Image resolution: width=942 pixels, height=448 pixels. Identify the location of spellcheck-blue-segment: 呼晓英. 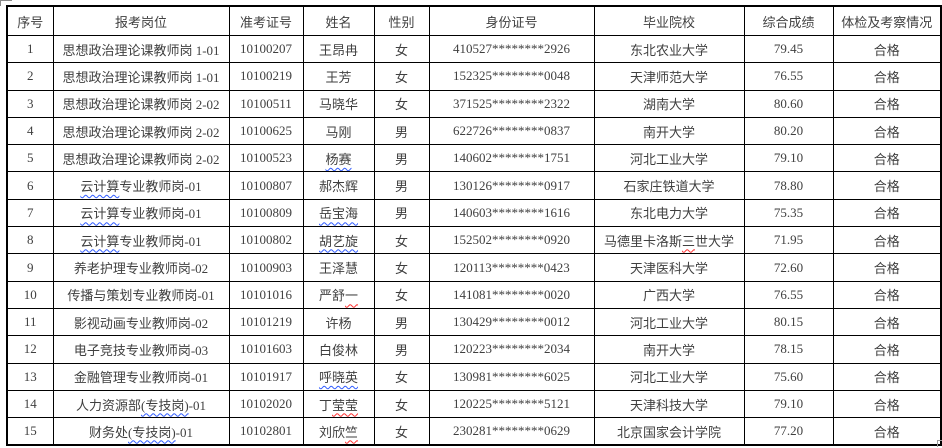
(338, 378).